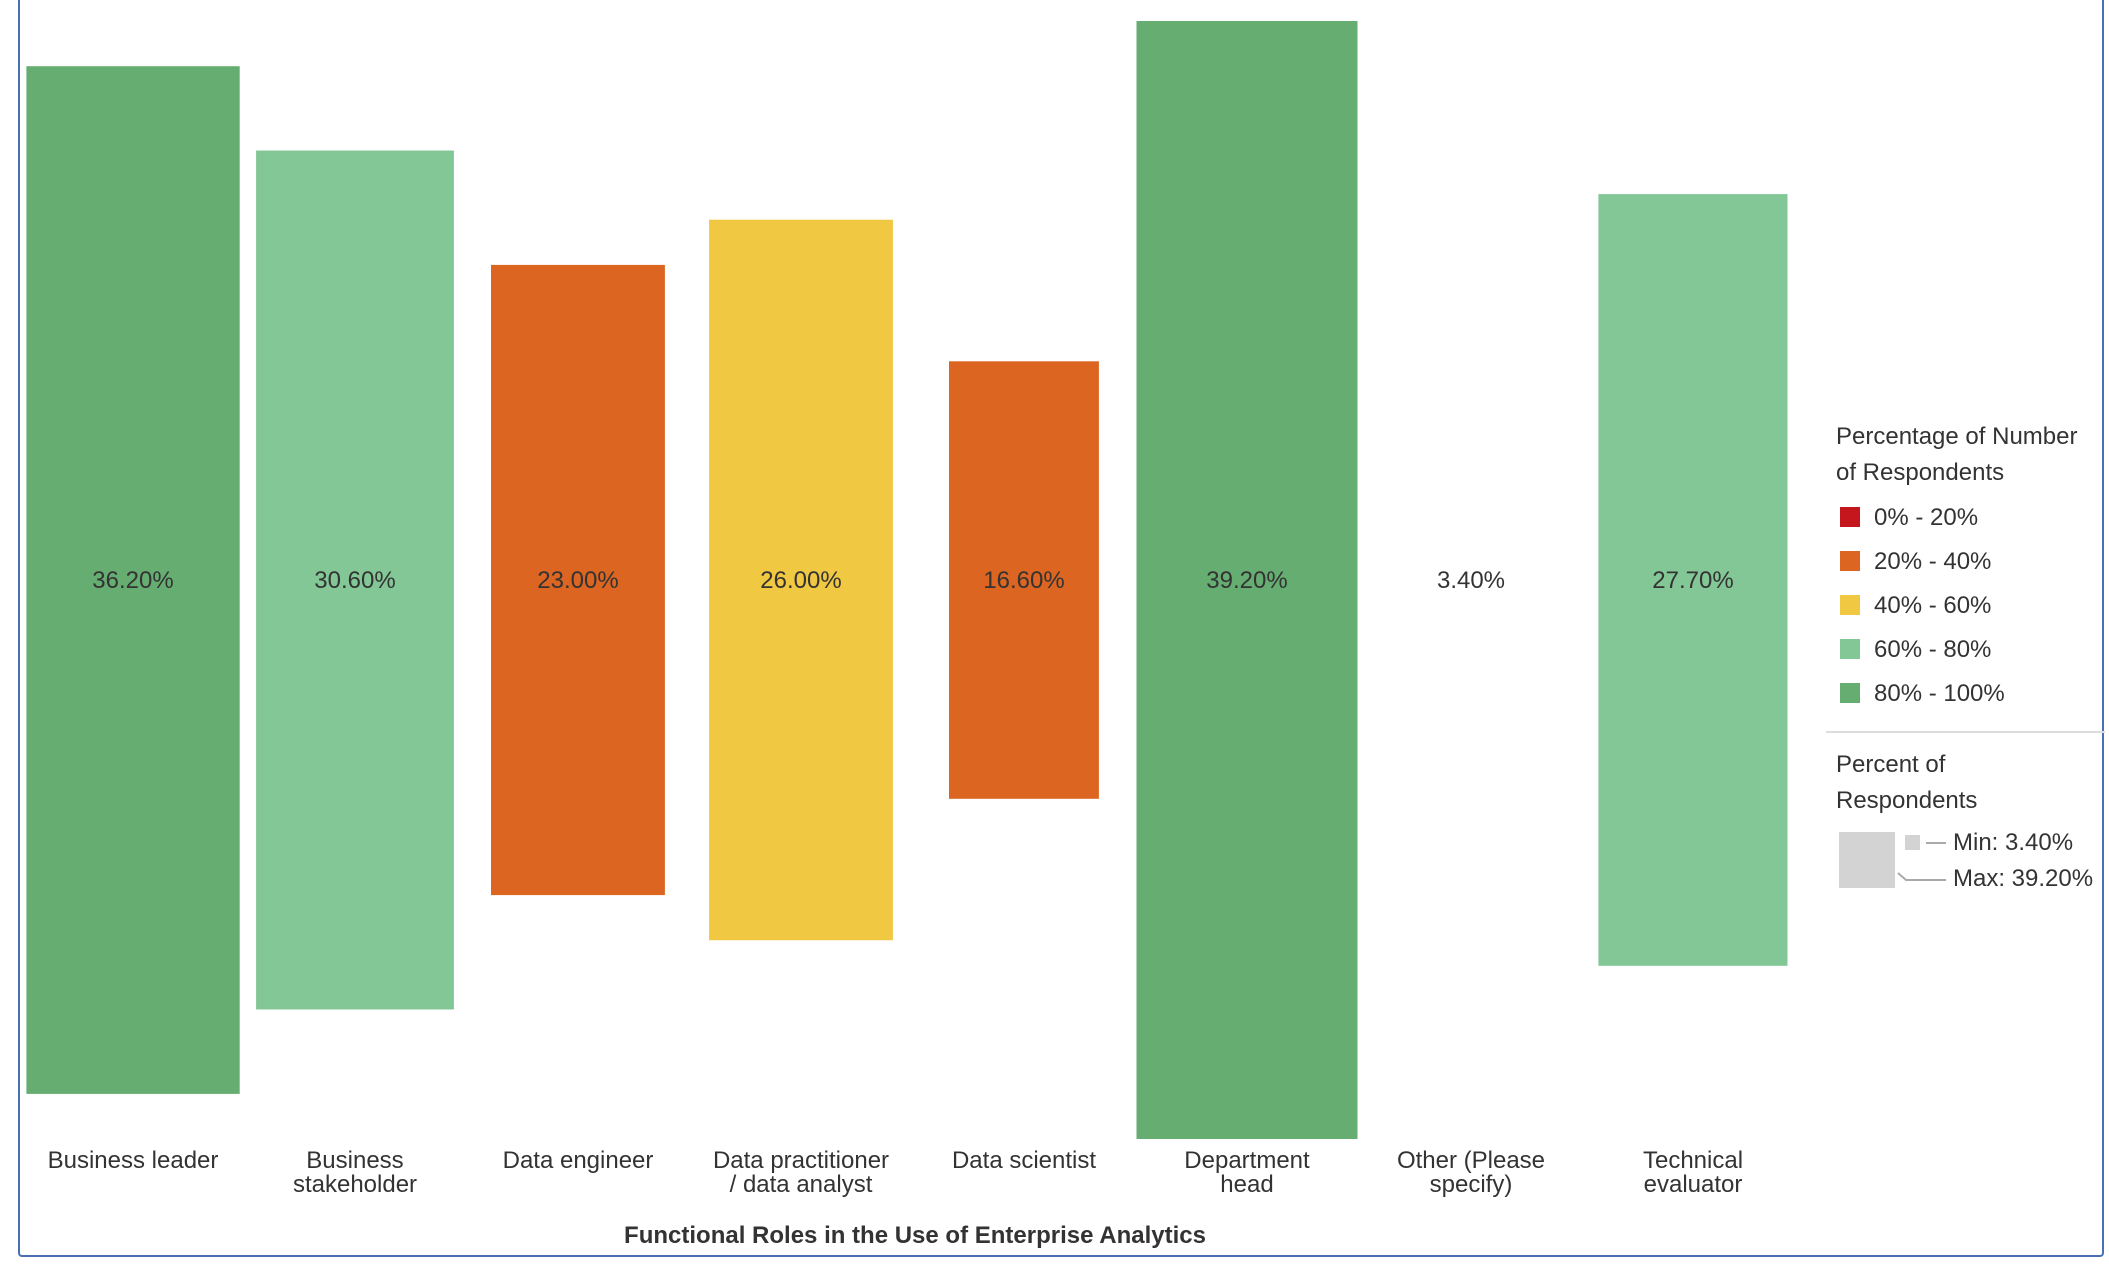 The height and width of the screenshot is (1266, 2109). I want to click on size-legend-min-square, so click(1912, 842).